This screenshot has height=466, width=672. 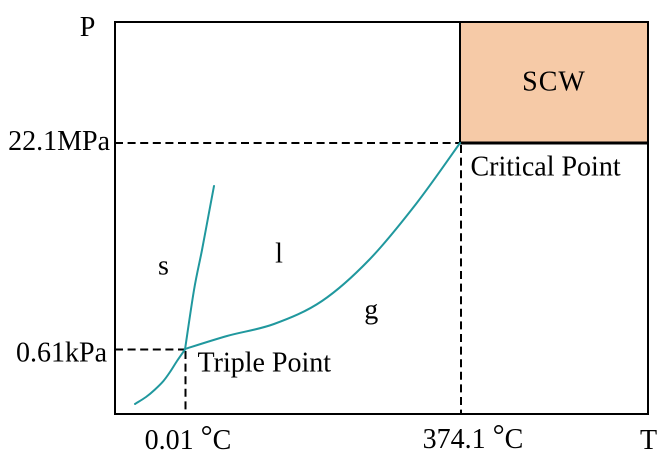 I want to click on svg-text: 0.61kPa, so click(x=62, y=353).